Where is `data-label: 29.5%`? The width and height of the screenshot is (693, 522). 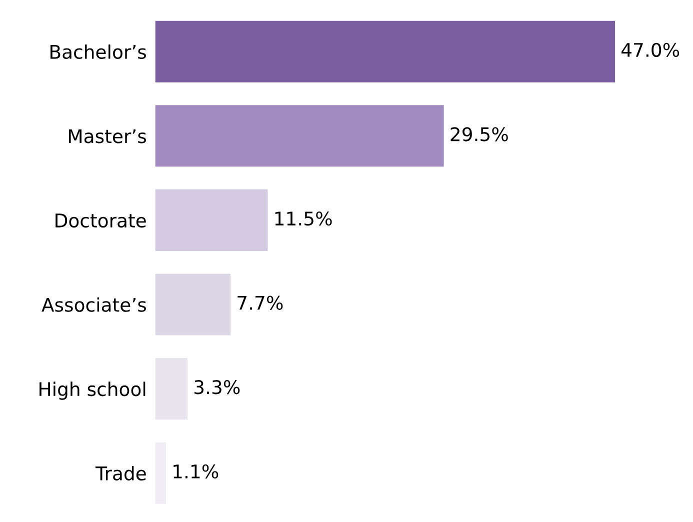
data-label: 29.5% is located at coordinates (479, 134).